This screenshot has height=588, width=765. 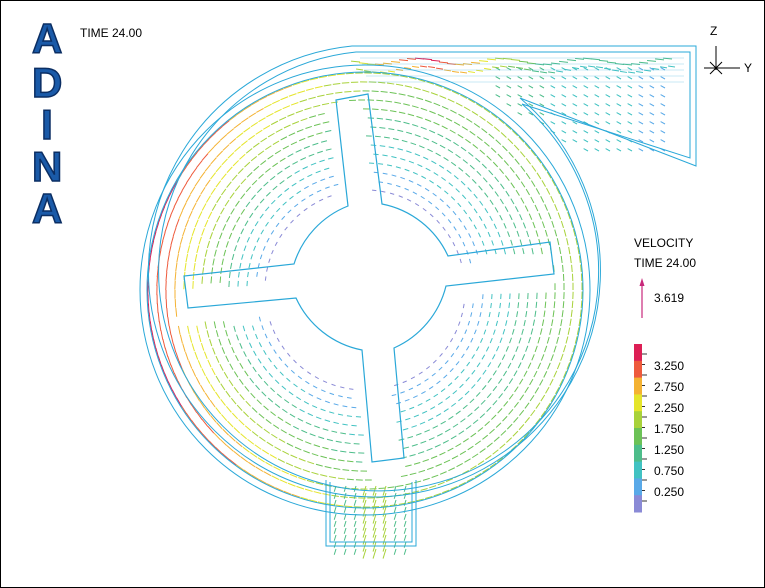 What do you see at coordinates (47, 82) in the screenshot?
I see `logo-letter-d: D` at bounding box center [47, 82].